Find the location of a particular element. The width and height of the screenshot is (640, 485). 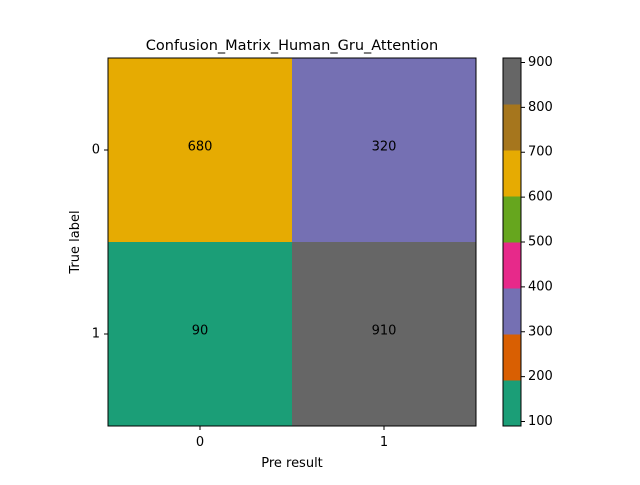

cell-value-label-0-1: 320 is located at coordinates (384, 147).